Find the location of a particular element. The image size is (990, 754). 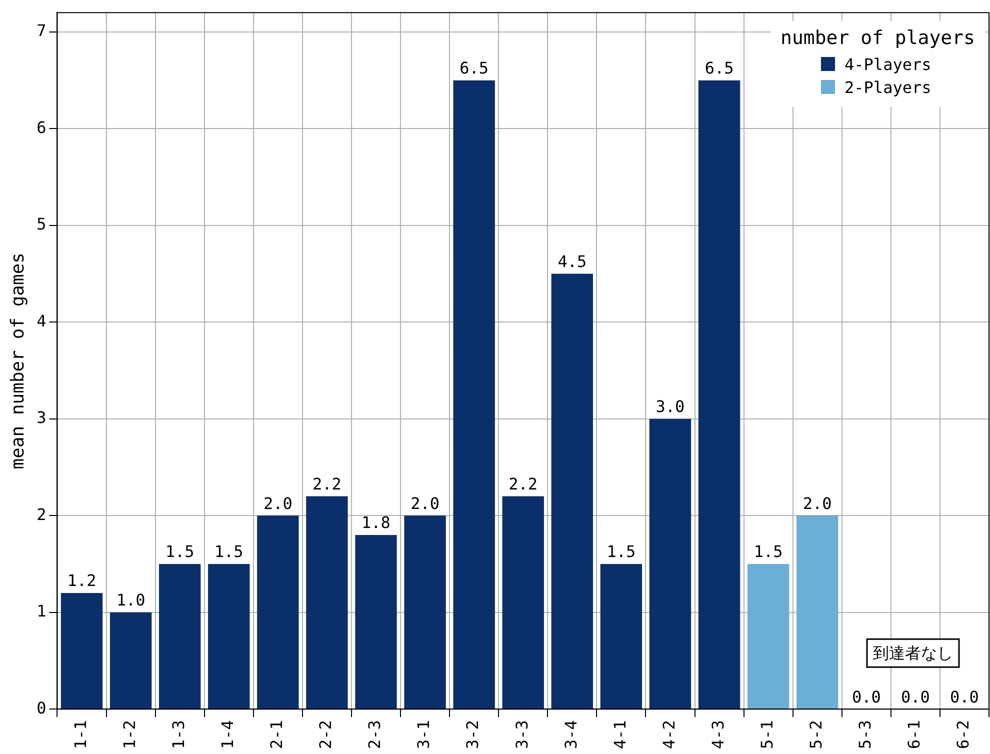

y-tick-label: 1 is located at coordinates (41, 611).